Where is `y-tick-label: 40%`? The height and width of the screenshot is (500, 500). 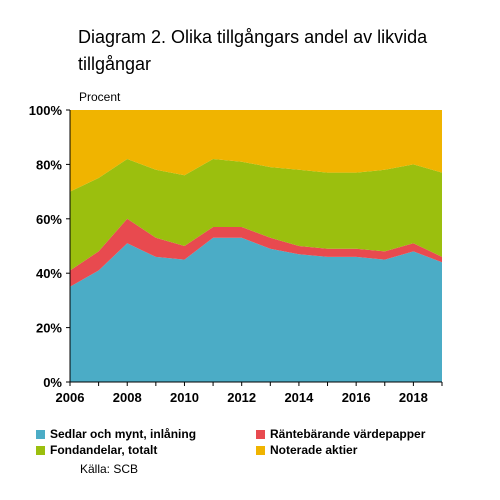
y-tick-label: 40% is located at coordinates (49, 273).